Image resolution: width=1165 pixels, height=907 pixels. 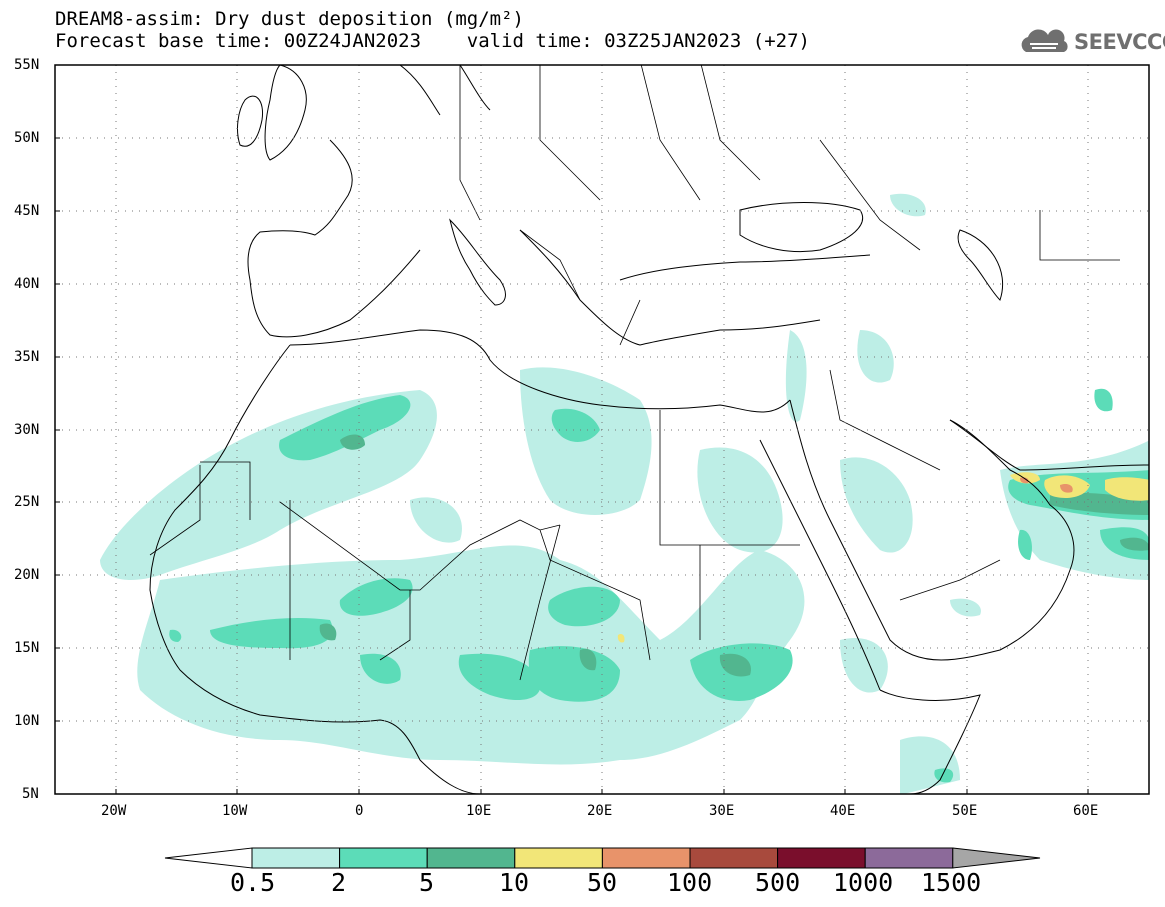 What do you see at coordinates (27, 648) in the screenshot?
I see `lat-label: 15N` at bounding box center [27, 648].